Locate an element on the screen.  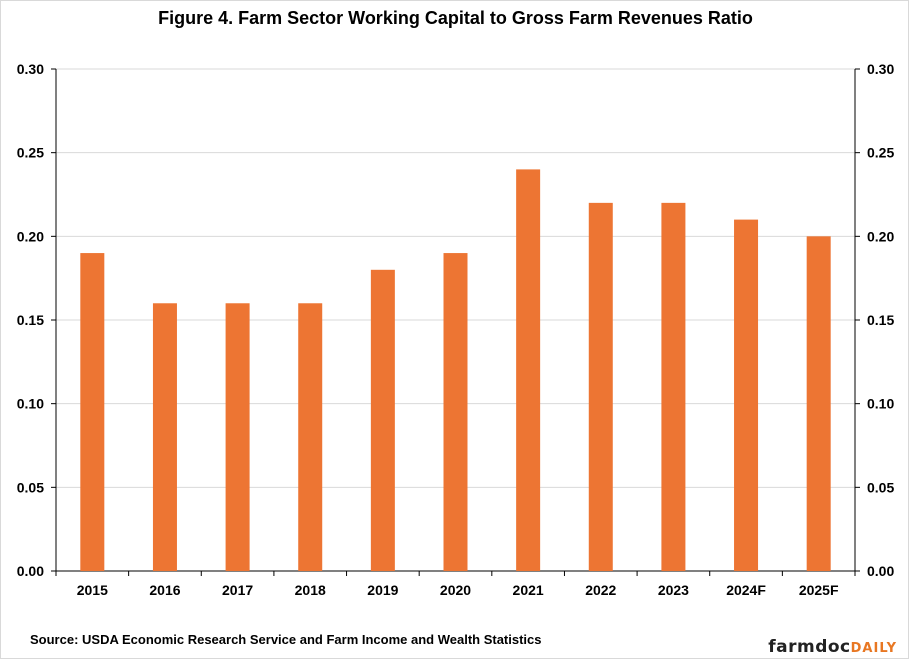
bar-2017 is located at coordinates (237, 437).